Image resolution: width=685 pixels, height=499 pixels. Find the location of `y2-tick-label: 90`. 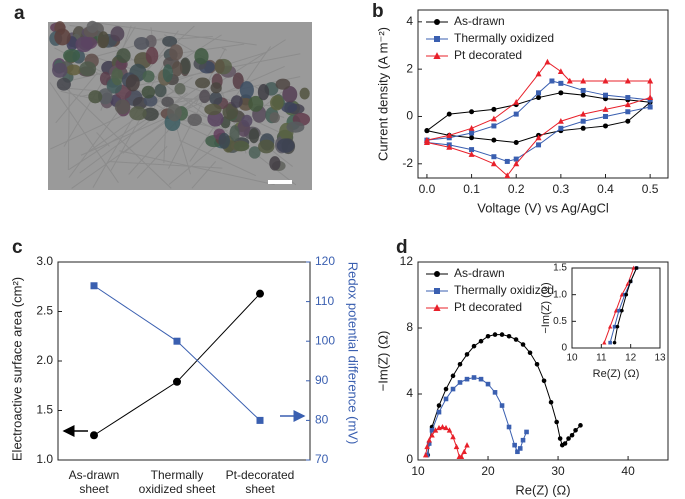

y2-tick-label: 90 is located at coordinates (322, 380).